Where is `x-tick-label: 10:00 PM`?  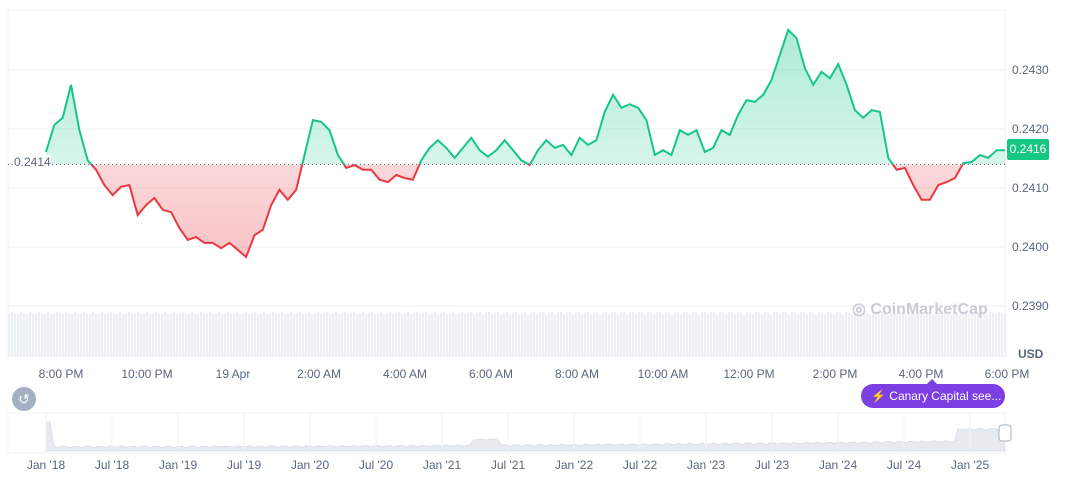
x-tick-label: 10:00 PM is located at coordinates (146, 374).